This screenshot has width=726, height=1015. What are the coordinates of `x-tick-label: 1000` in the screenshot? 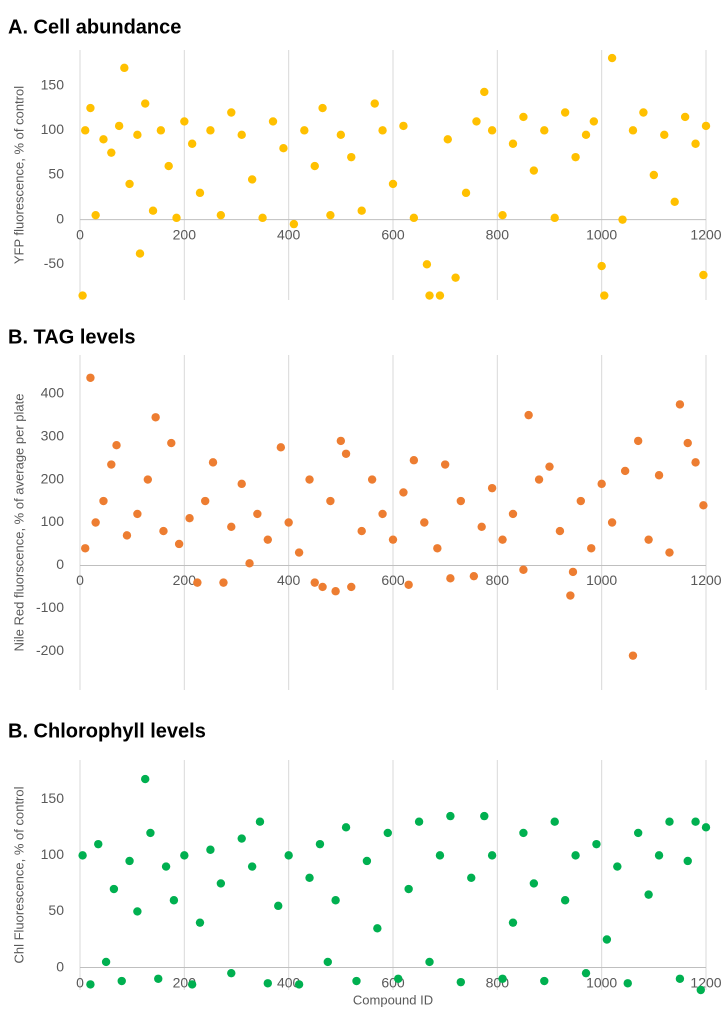 It's located at (601, 580).